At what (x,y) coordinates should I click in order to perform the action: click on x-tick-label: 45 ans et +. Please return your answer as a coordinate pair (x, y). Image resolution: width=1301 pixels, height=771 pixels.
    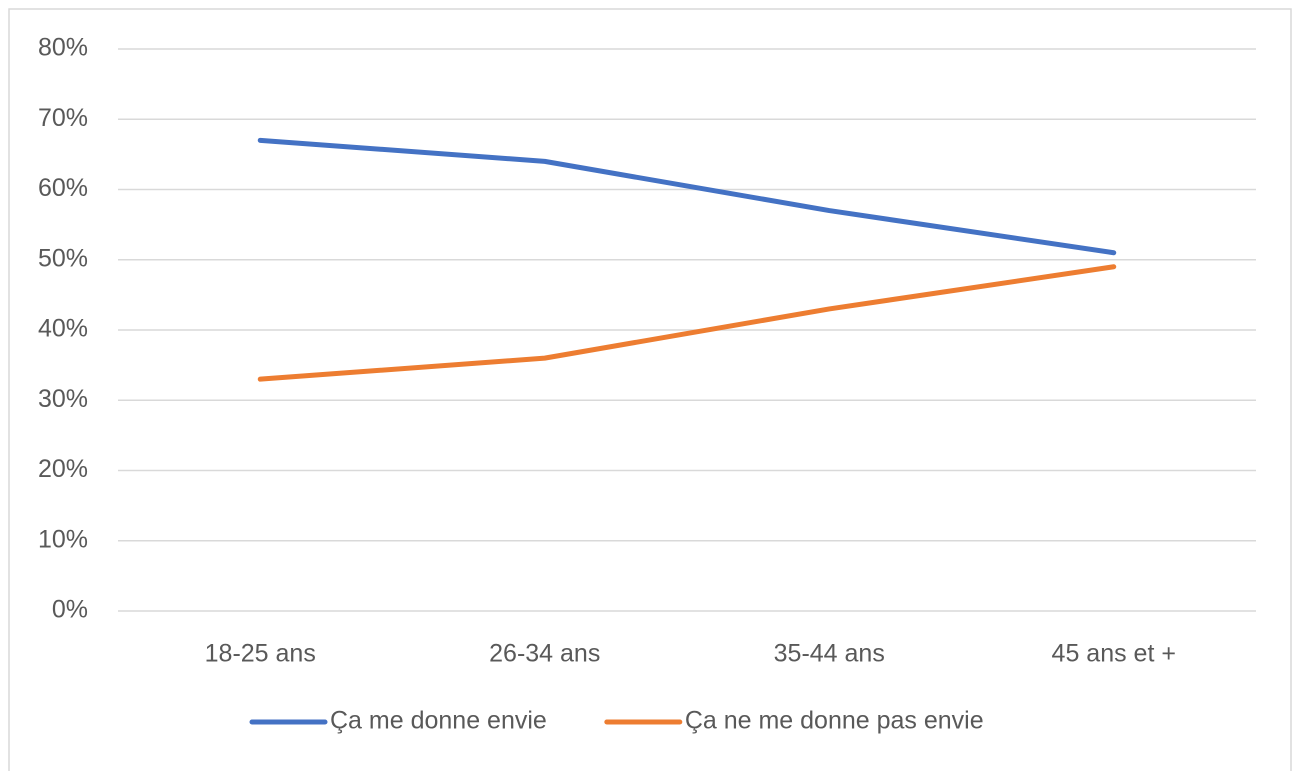
    Looking at the image, I should click on (1114, 654).